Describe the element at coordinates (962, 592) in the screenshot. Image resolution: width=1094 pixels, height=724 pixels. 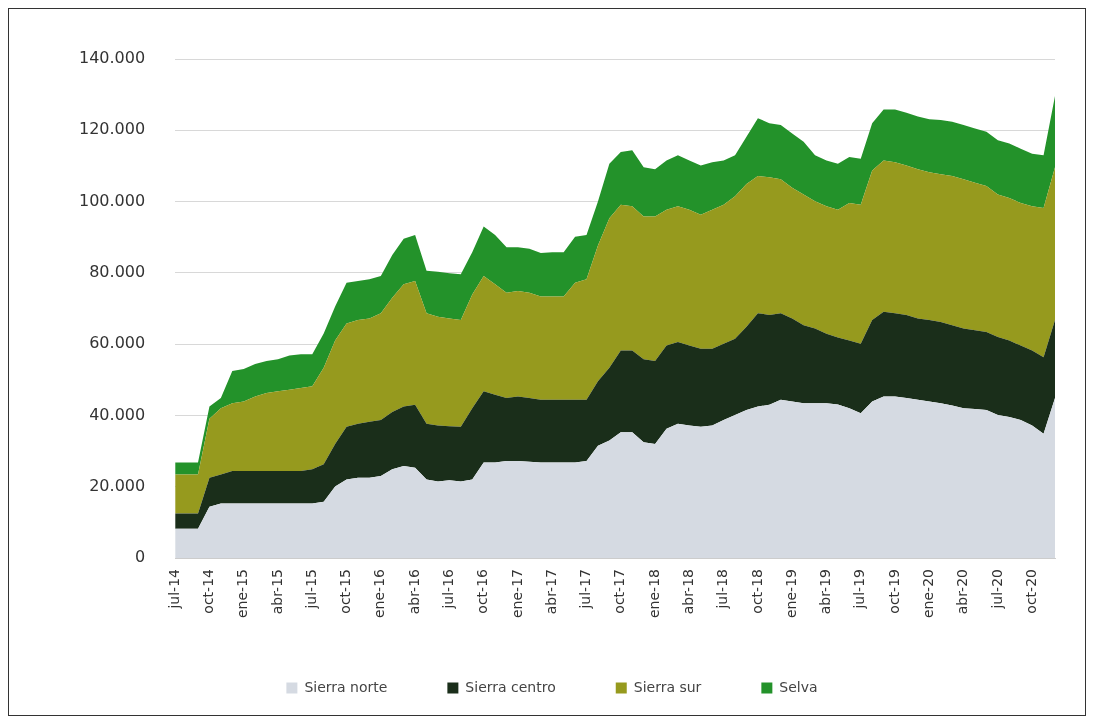
I see `x-tick-label: abr-20` at that location.